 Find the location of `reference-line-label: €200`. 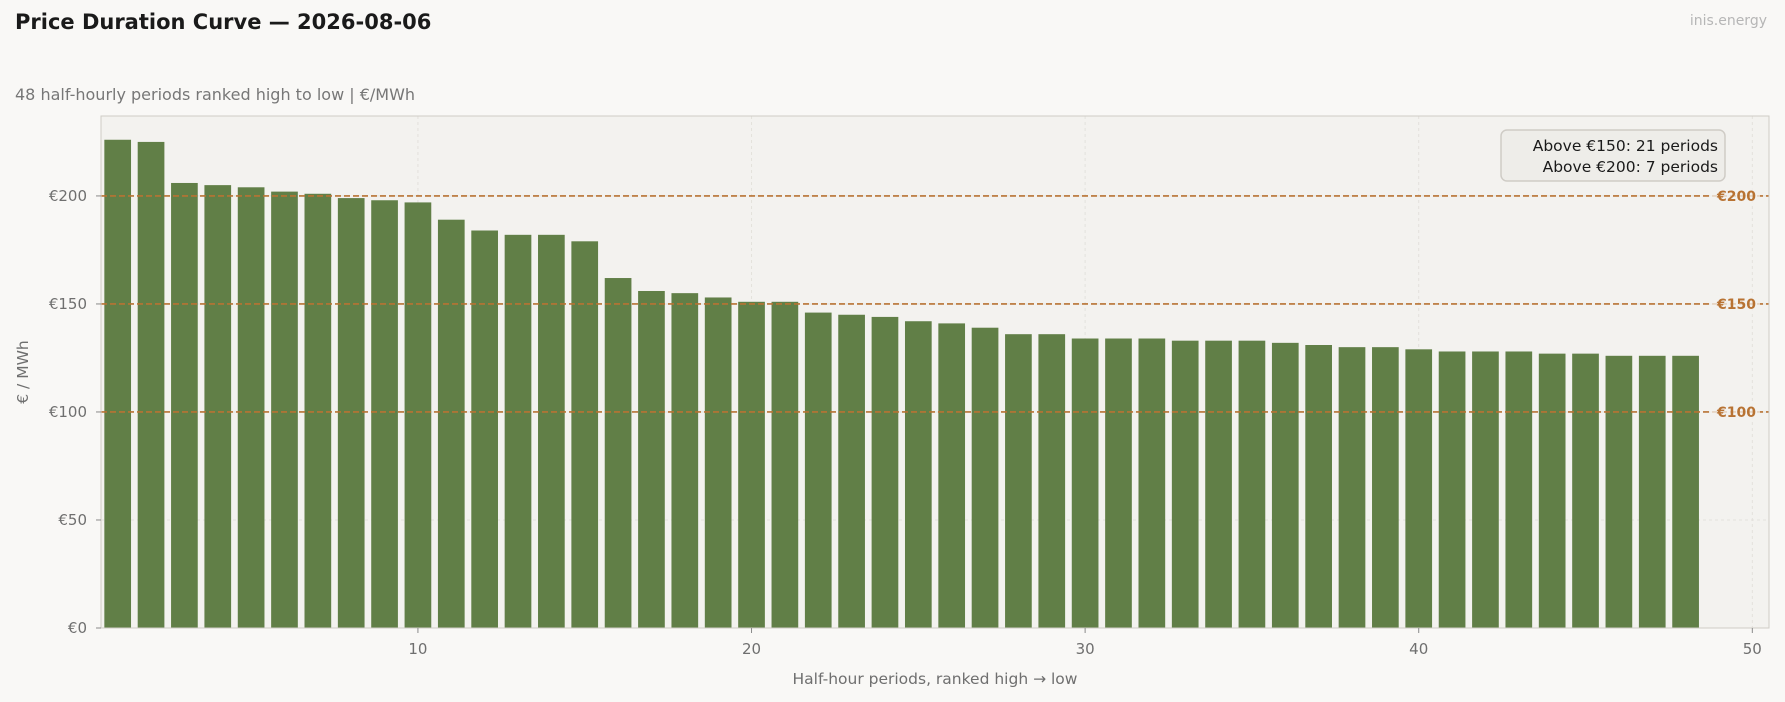

reference-line-label: €200 is located at coordinates (1736, 197).